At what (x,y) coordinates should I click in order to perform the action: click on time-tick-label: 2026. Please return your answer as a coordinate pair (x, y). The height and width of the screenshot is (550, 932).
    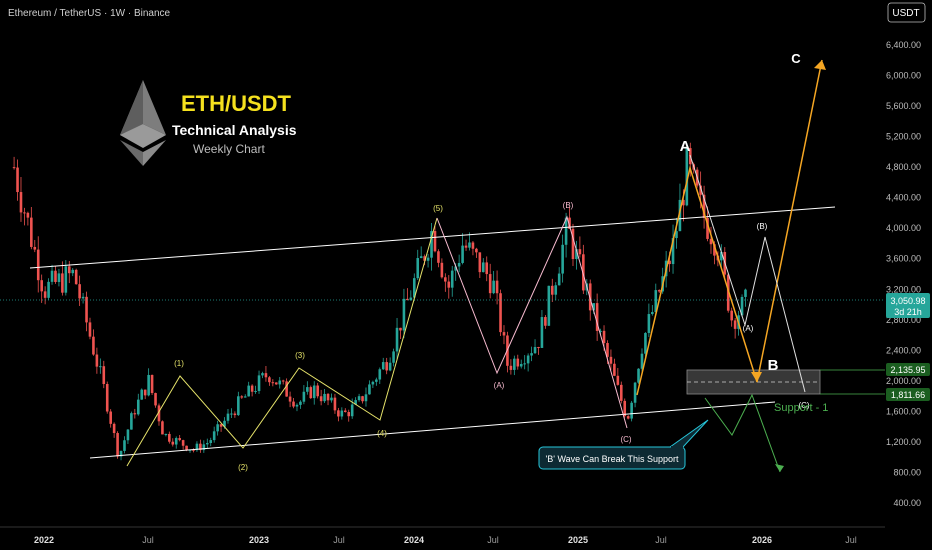
    Looking at the image, I should click on (762, 540).